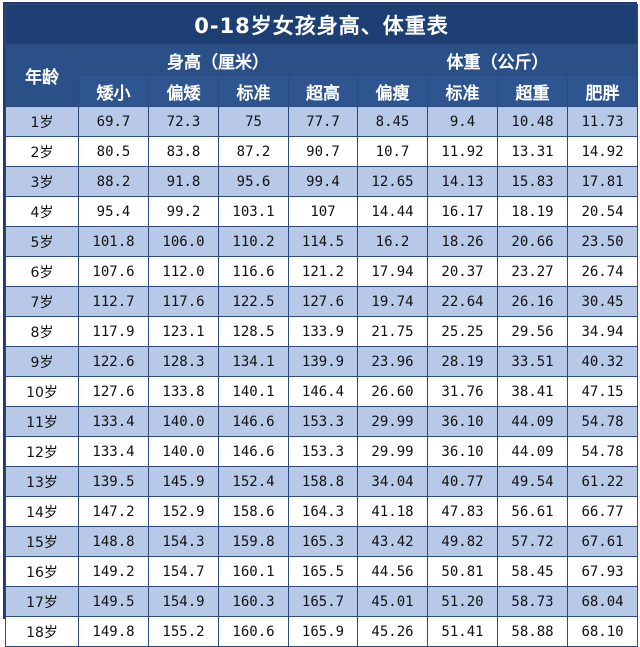  I want to click on height-col-below: 偏矮, so click(183, 91).